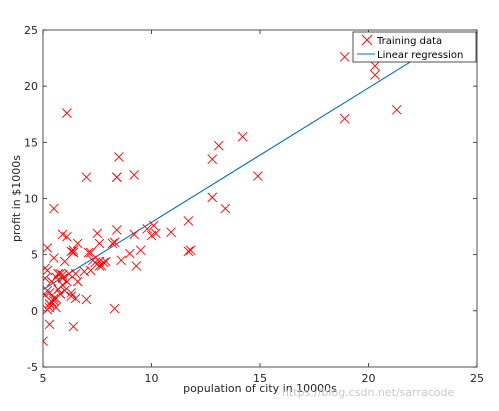 The width and height of the screenshot is (499, 411). Describe the element at coordinates (367, 40) in the screenshot. I see `legend-marker-training` at that location.